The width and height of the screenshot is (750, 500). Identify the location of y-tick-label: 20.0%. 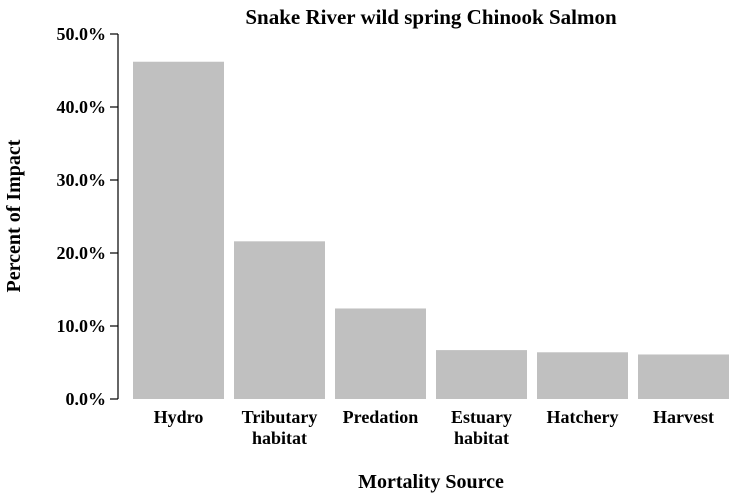
(82, 253).